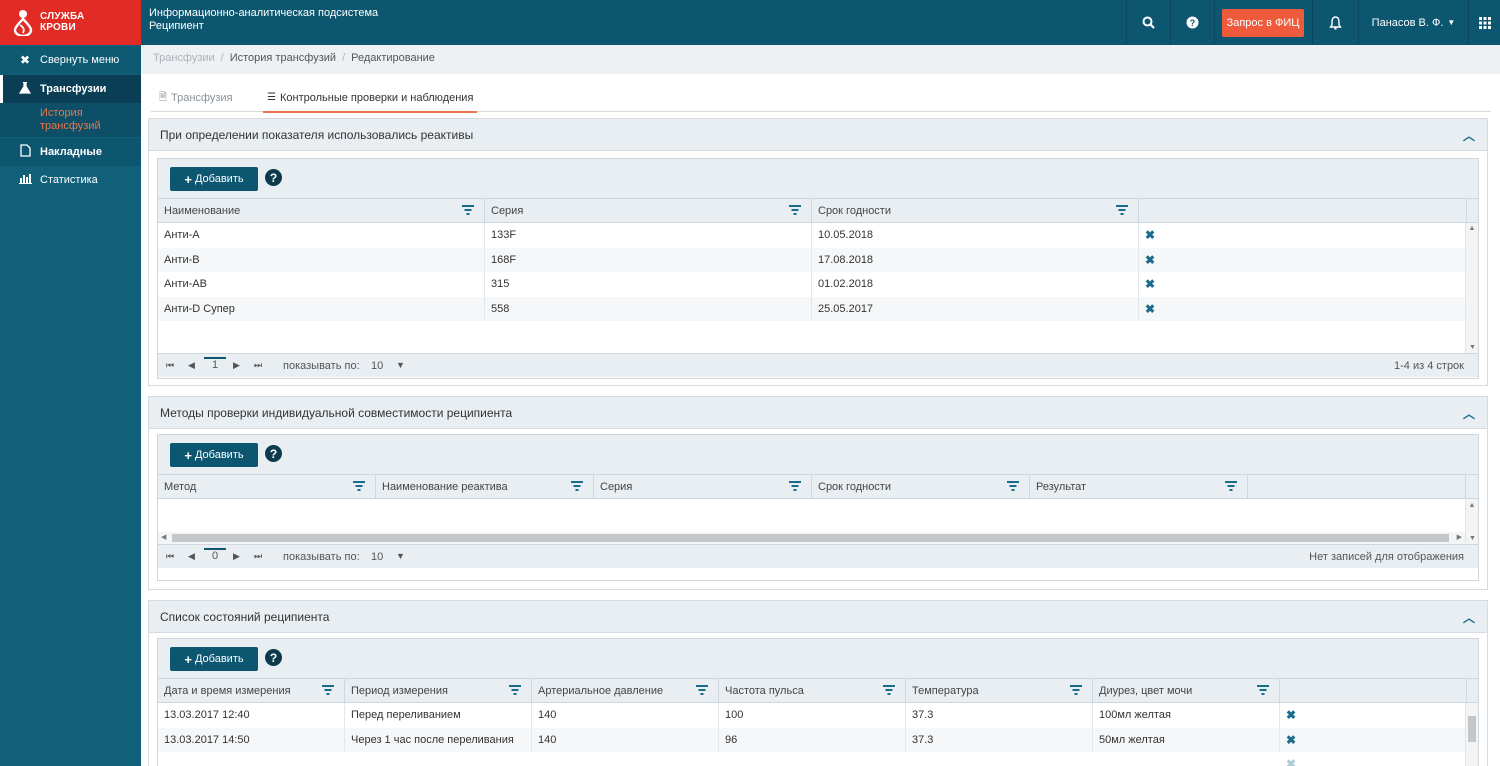  I want to click on scroll-left-icon: ◀, so click(164, 537).